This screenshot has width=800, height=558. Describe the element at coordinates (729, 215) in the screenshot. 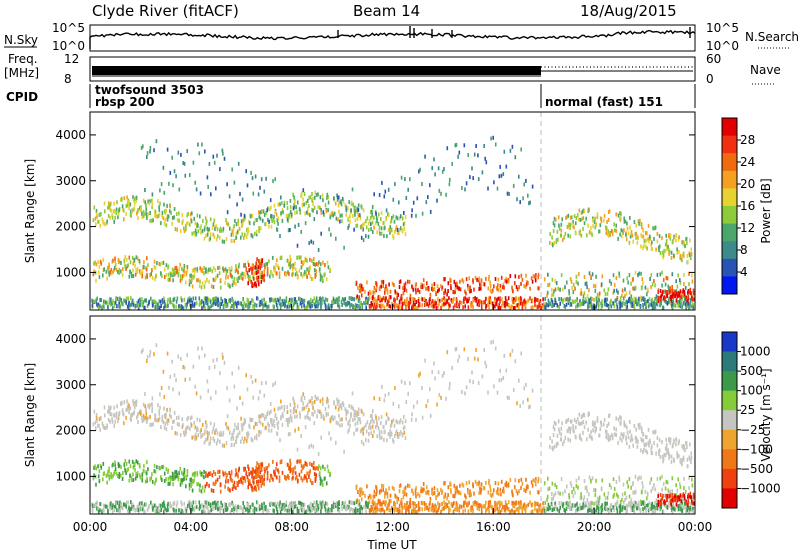

I see `power-colorbar-swatch` at that location.